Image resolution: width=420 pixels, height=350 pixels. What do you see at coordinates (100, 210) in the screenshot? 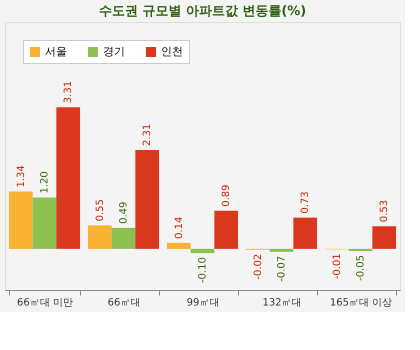
I see `data-label: 0.55` at bounding box center [100, 210].